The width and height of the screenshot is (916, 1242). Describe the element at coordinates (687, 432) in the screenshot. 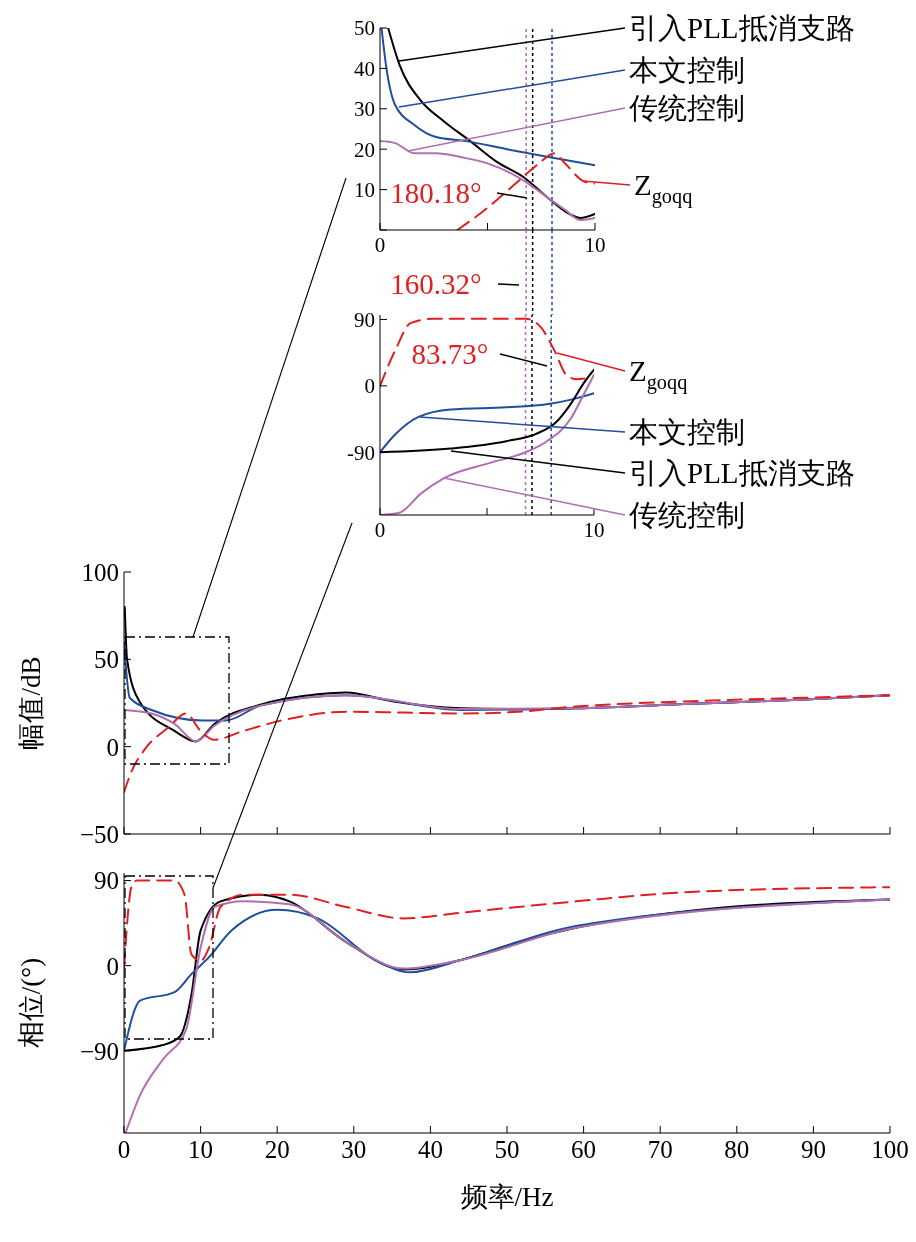

I see `series-label: 本文控制` at that location.